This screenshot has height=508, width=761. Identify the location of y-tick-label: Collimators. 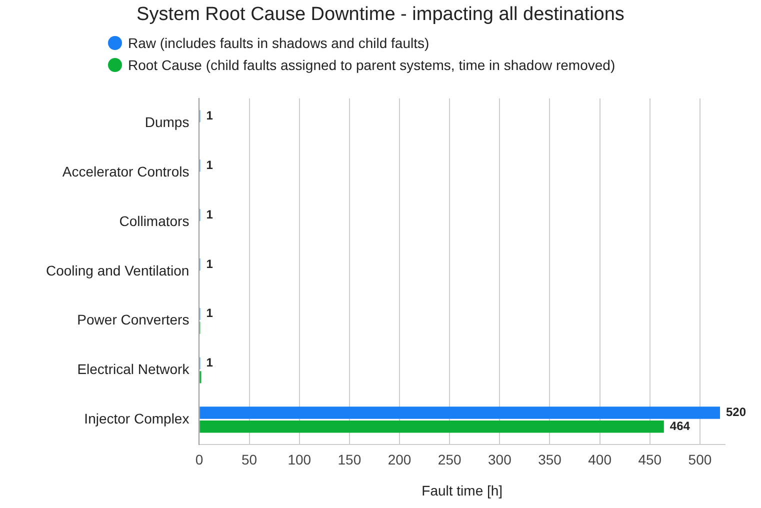
(154, 220).